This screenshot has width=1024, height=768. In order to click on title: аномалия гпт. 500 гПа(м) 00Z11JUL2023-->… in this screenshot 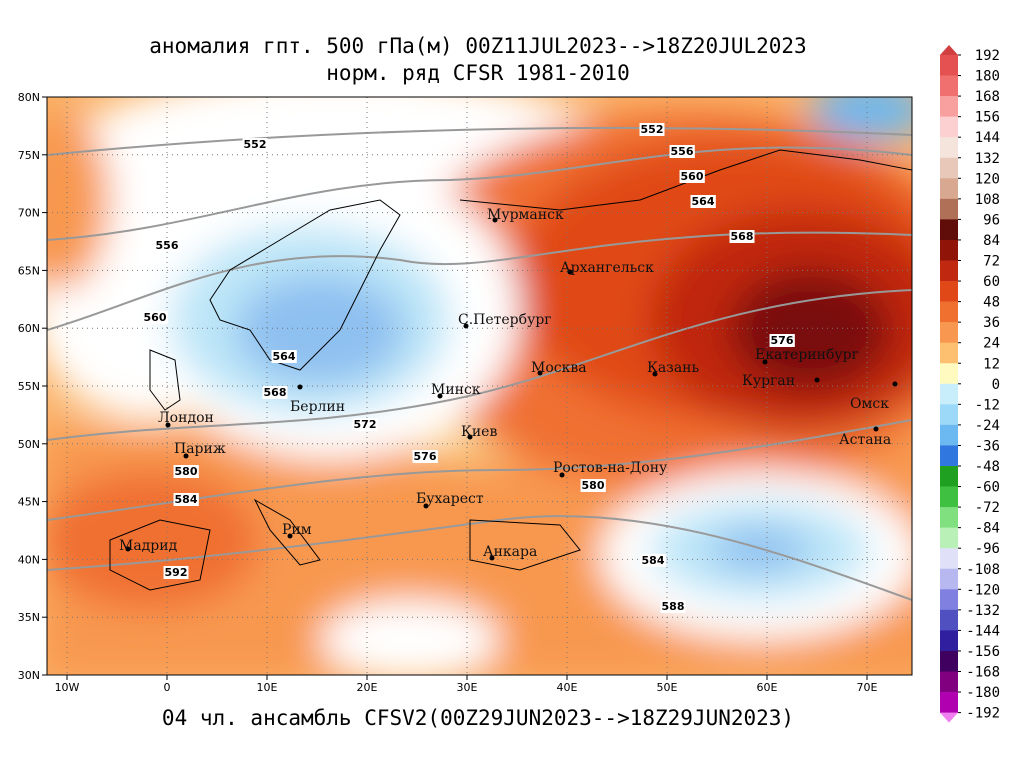, I will do `click(477, 46)`.